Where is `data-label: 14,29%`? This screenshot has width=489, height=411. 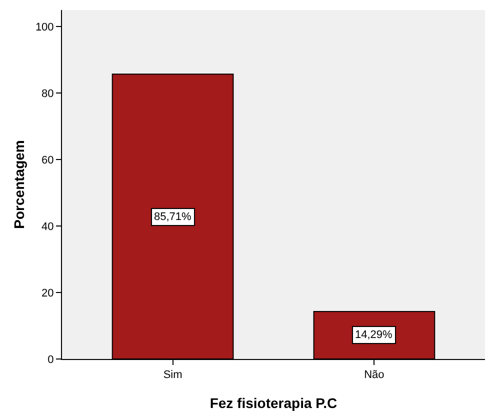 data-label: 14,29% is located at coordinates (374, 335).